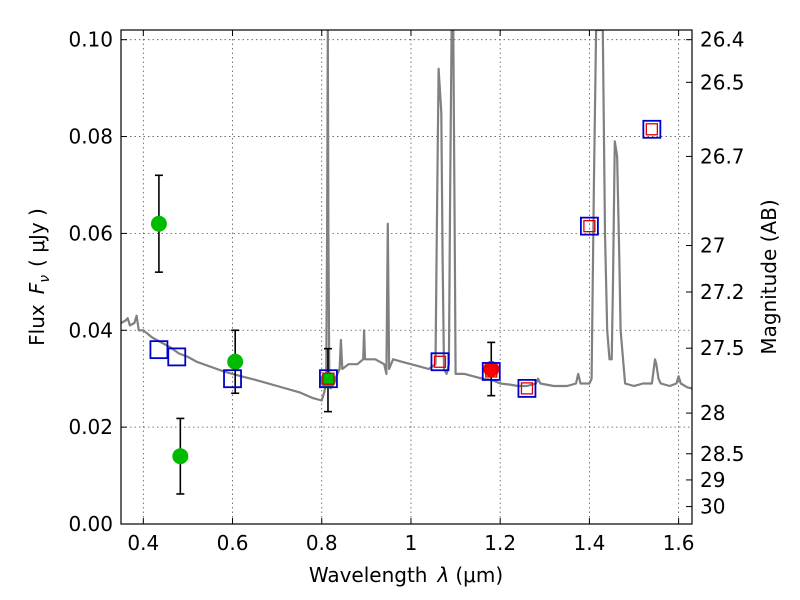 The height and width of the screenshot is (600, 800). Describe the element at coordinates (679, 543) in the screenshot. I see `x-tick-label: 1.6` at that location.